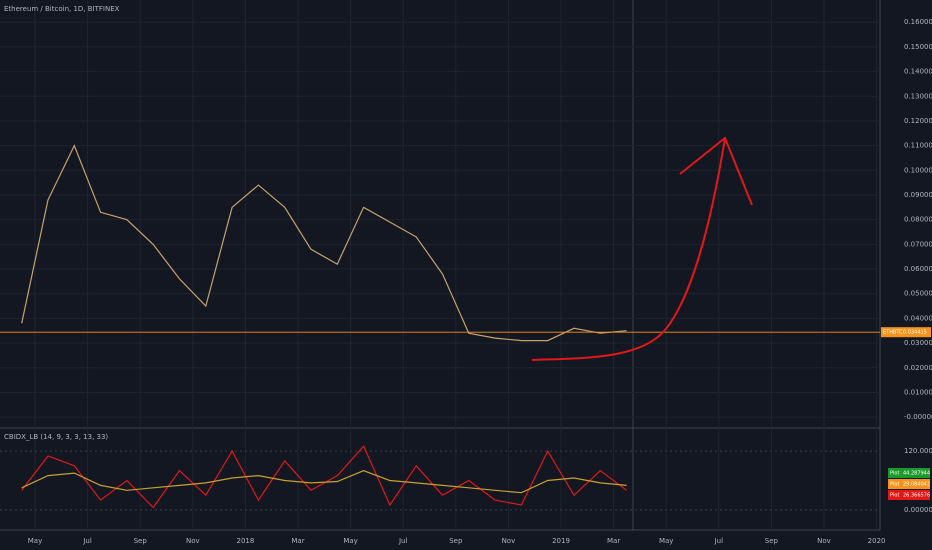 The image size is (932, 550). What do you see at coordinates (642, 248) in the screenshot?
I see `drawing-arrow` at bounding box center [642, 248].